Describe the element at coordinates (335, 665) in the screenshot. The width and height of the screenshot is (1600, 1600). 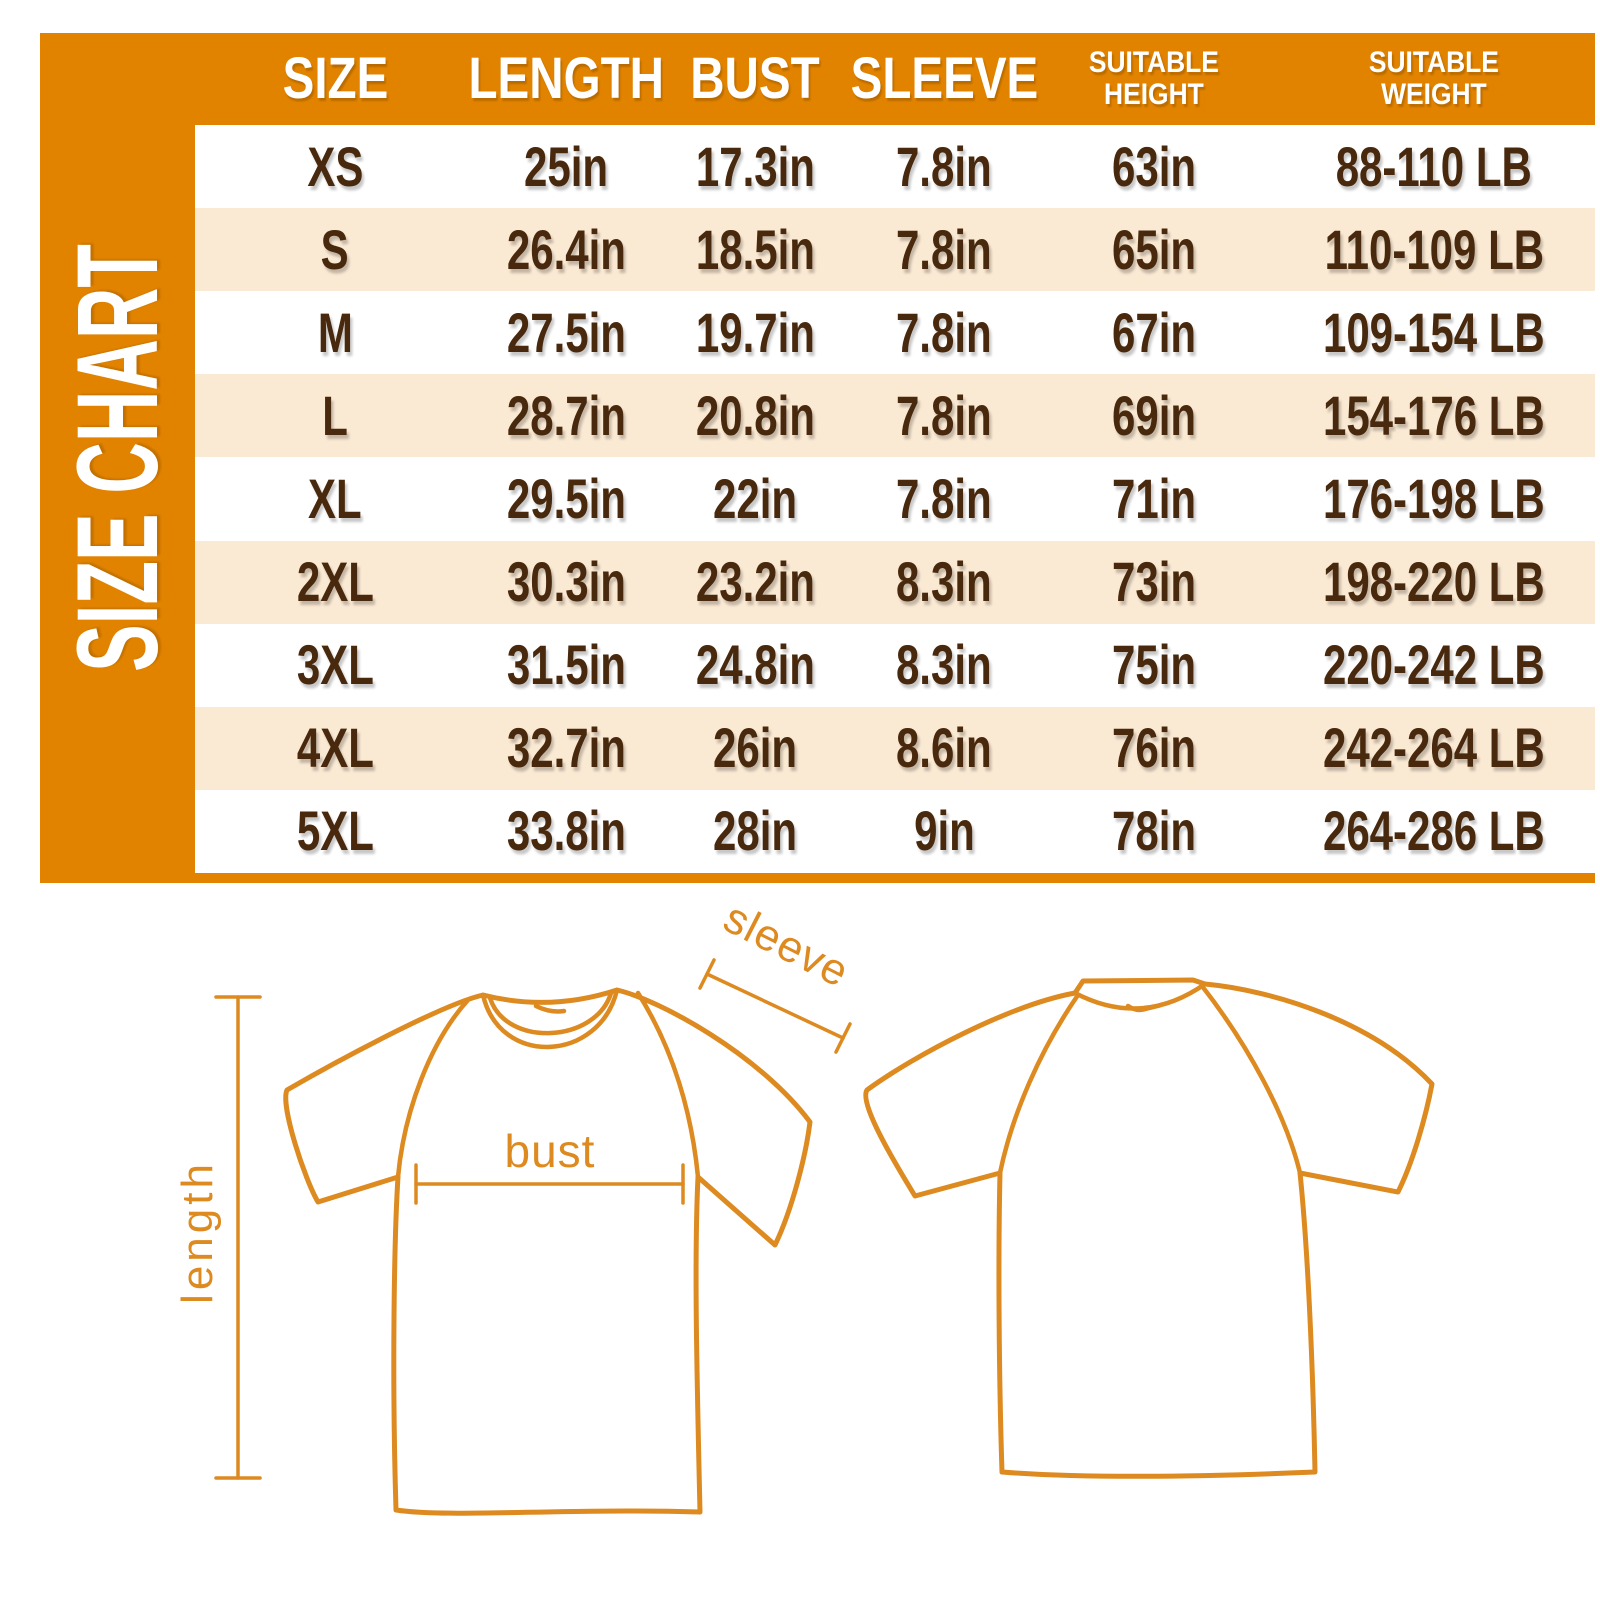
I see `cell-value-size: 3XL` at that location.